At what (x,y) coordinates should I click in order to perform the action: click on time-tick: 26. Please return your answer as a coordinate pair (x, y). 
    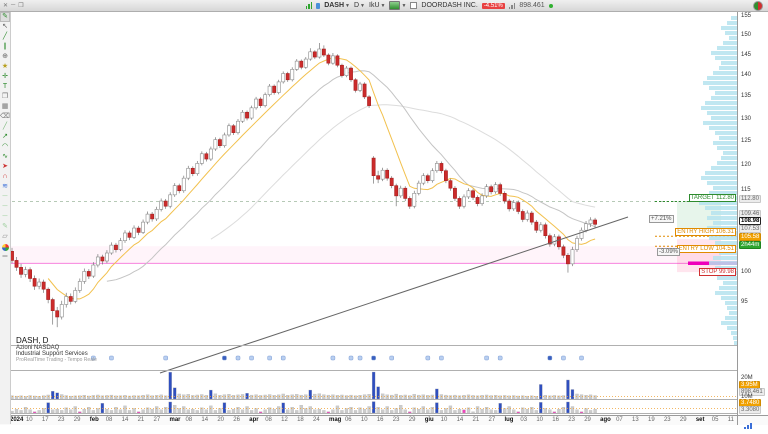
    Looking at the image, I should click on (236, 420).